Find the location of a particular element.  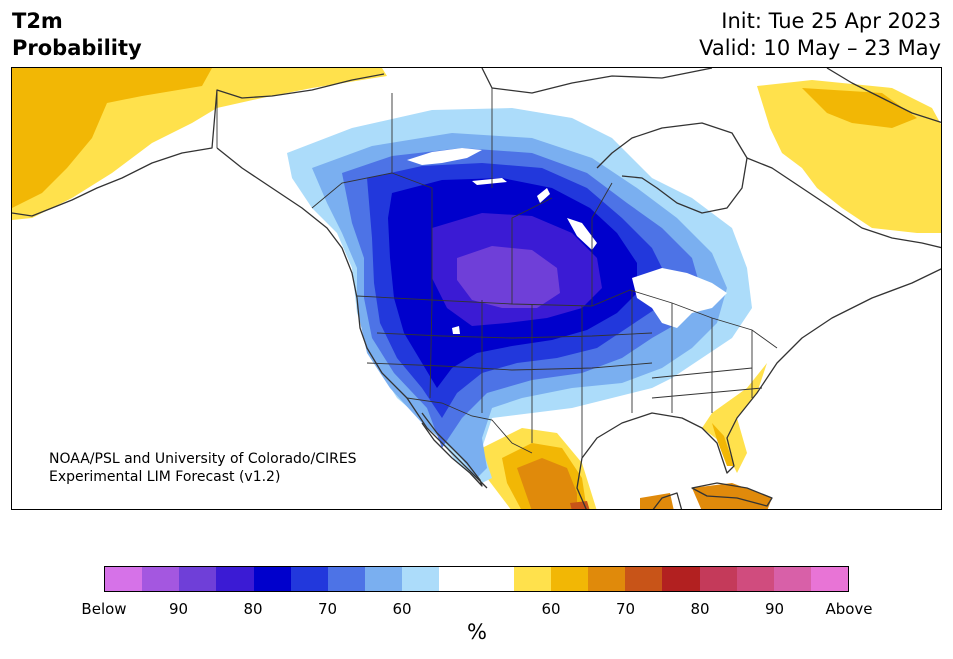

map-title: T2m Probability is located at coordinates (77, 35).